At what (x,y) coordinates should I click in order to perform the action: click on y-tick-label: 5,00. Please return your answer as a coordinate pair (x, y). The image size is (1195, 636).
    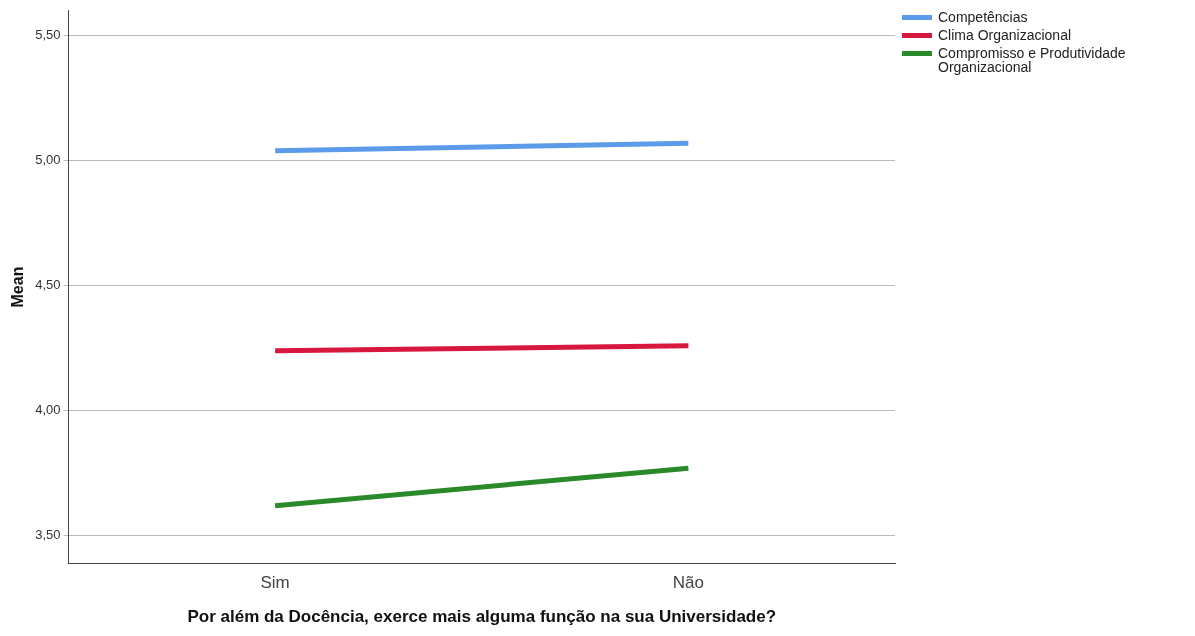
    Looking at the image, I should click on (48, 160).